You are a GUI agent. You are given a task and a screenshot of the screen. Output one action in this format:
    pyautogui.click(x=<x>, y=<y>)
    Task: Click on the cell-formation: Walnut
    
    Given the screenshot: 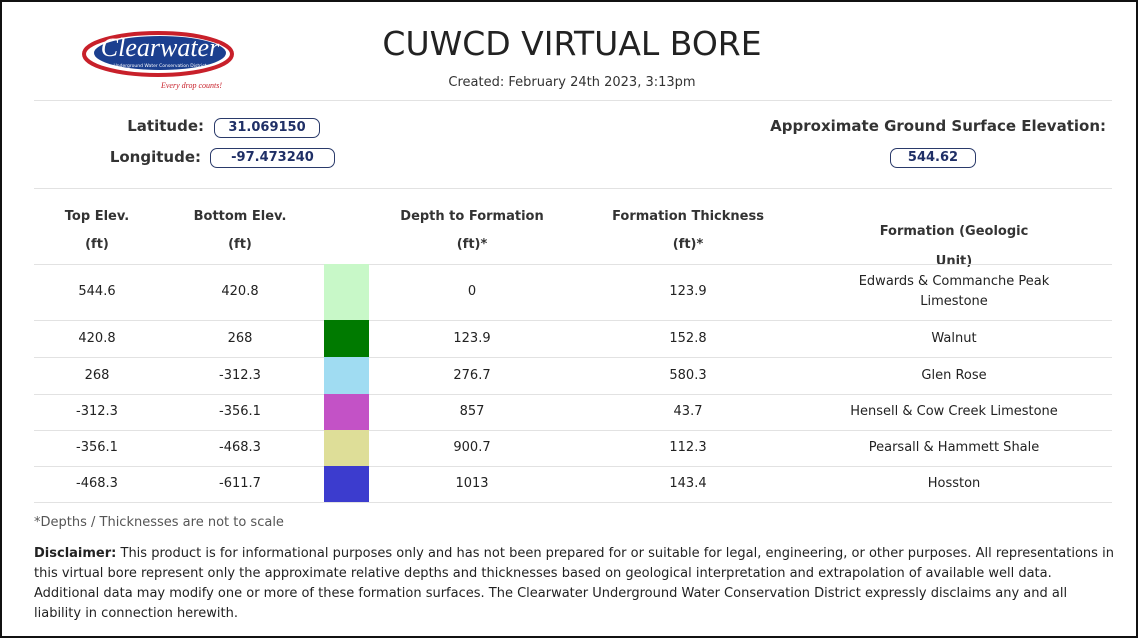 What is the action you would take?
    pyautogui.click(x=954, y=338)
    